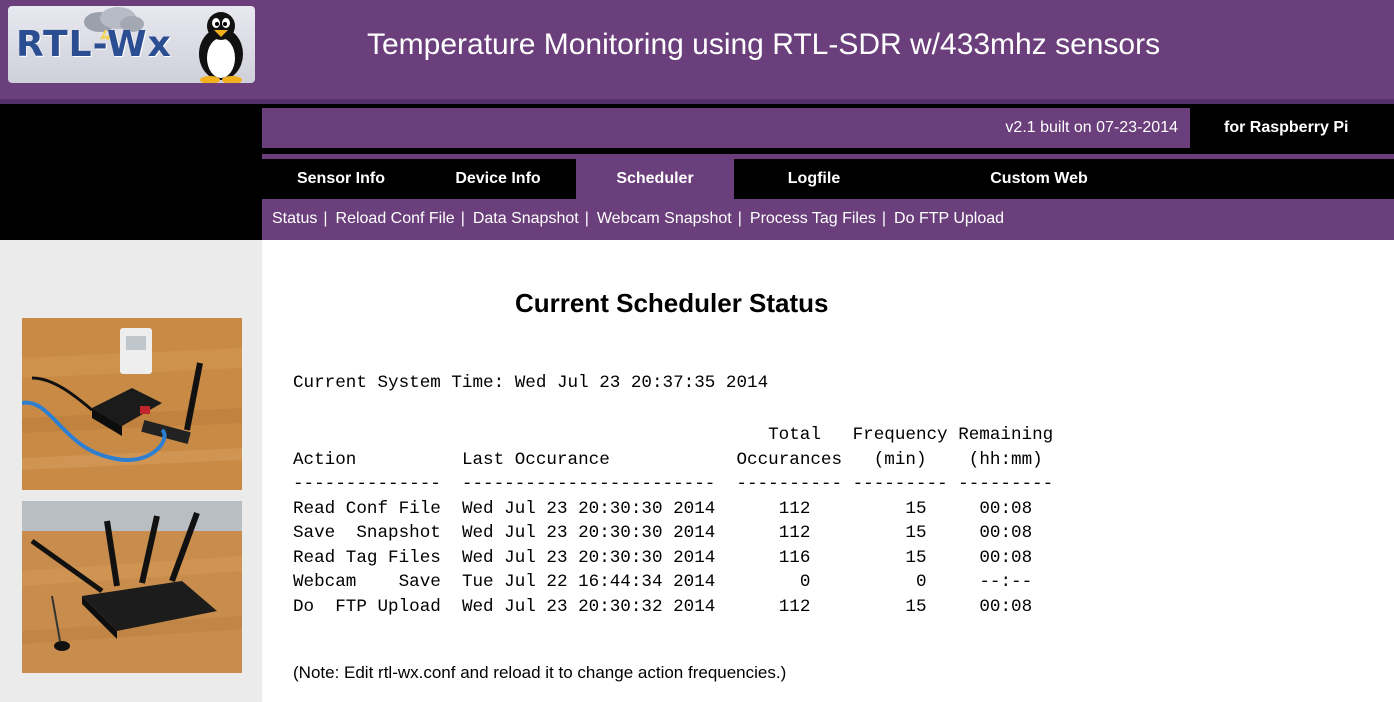 The height and width of the screenshot is (702, 1394). I want to click on table-row-action: Do FTP Upload, so click(367, 606).